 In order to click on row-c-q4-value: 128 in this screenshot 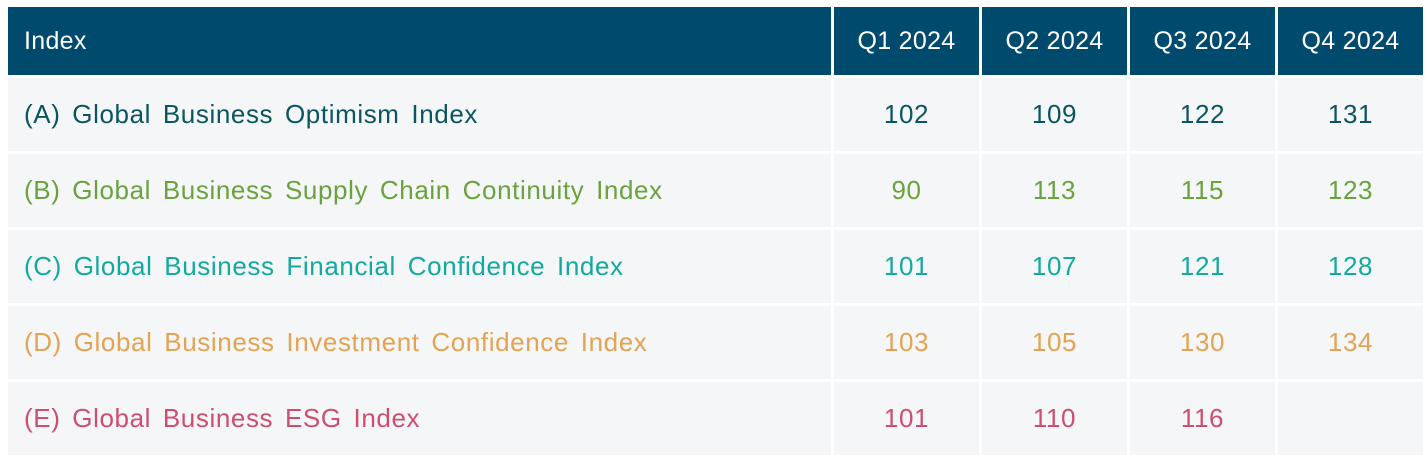, I will do `click(1350, 266)`.